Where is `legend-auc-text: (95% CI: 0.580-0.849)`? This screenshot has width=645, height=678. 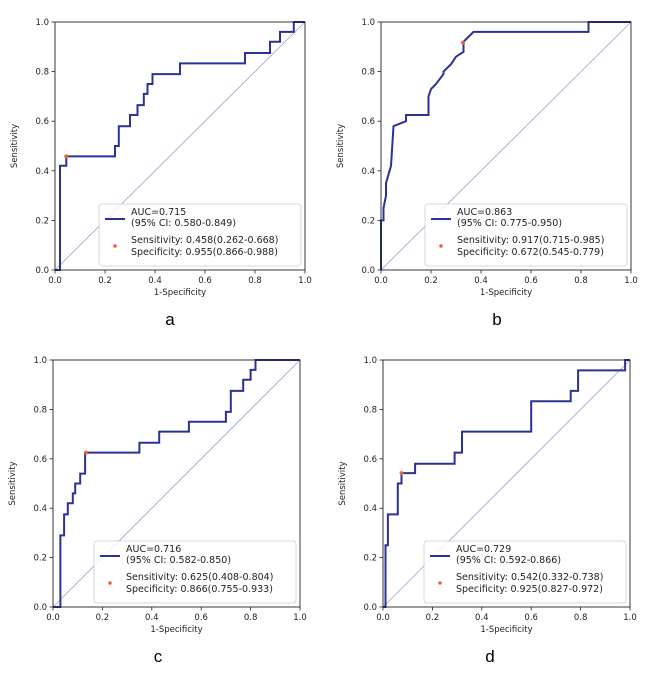
legend-auc-text: (95% CI: 0.580-0.849) is located at coordinates (183, 223).